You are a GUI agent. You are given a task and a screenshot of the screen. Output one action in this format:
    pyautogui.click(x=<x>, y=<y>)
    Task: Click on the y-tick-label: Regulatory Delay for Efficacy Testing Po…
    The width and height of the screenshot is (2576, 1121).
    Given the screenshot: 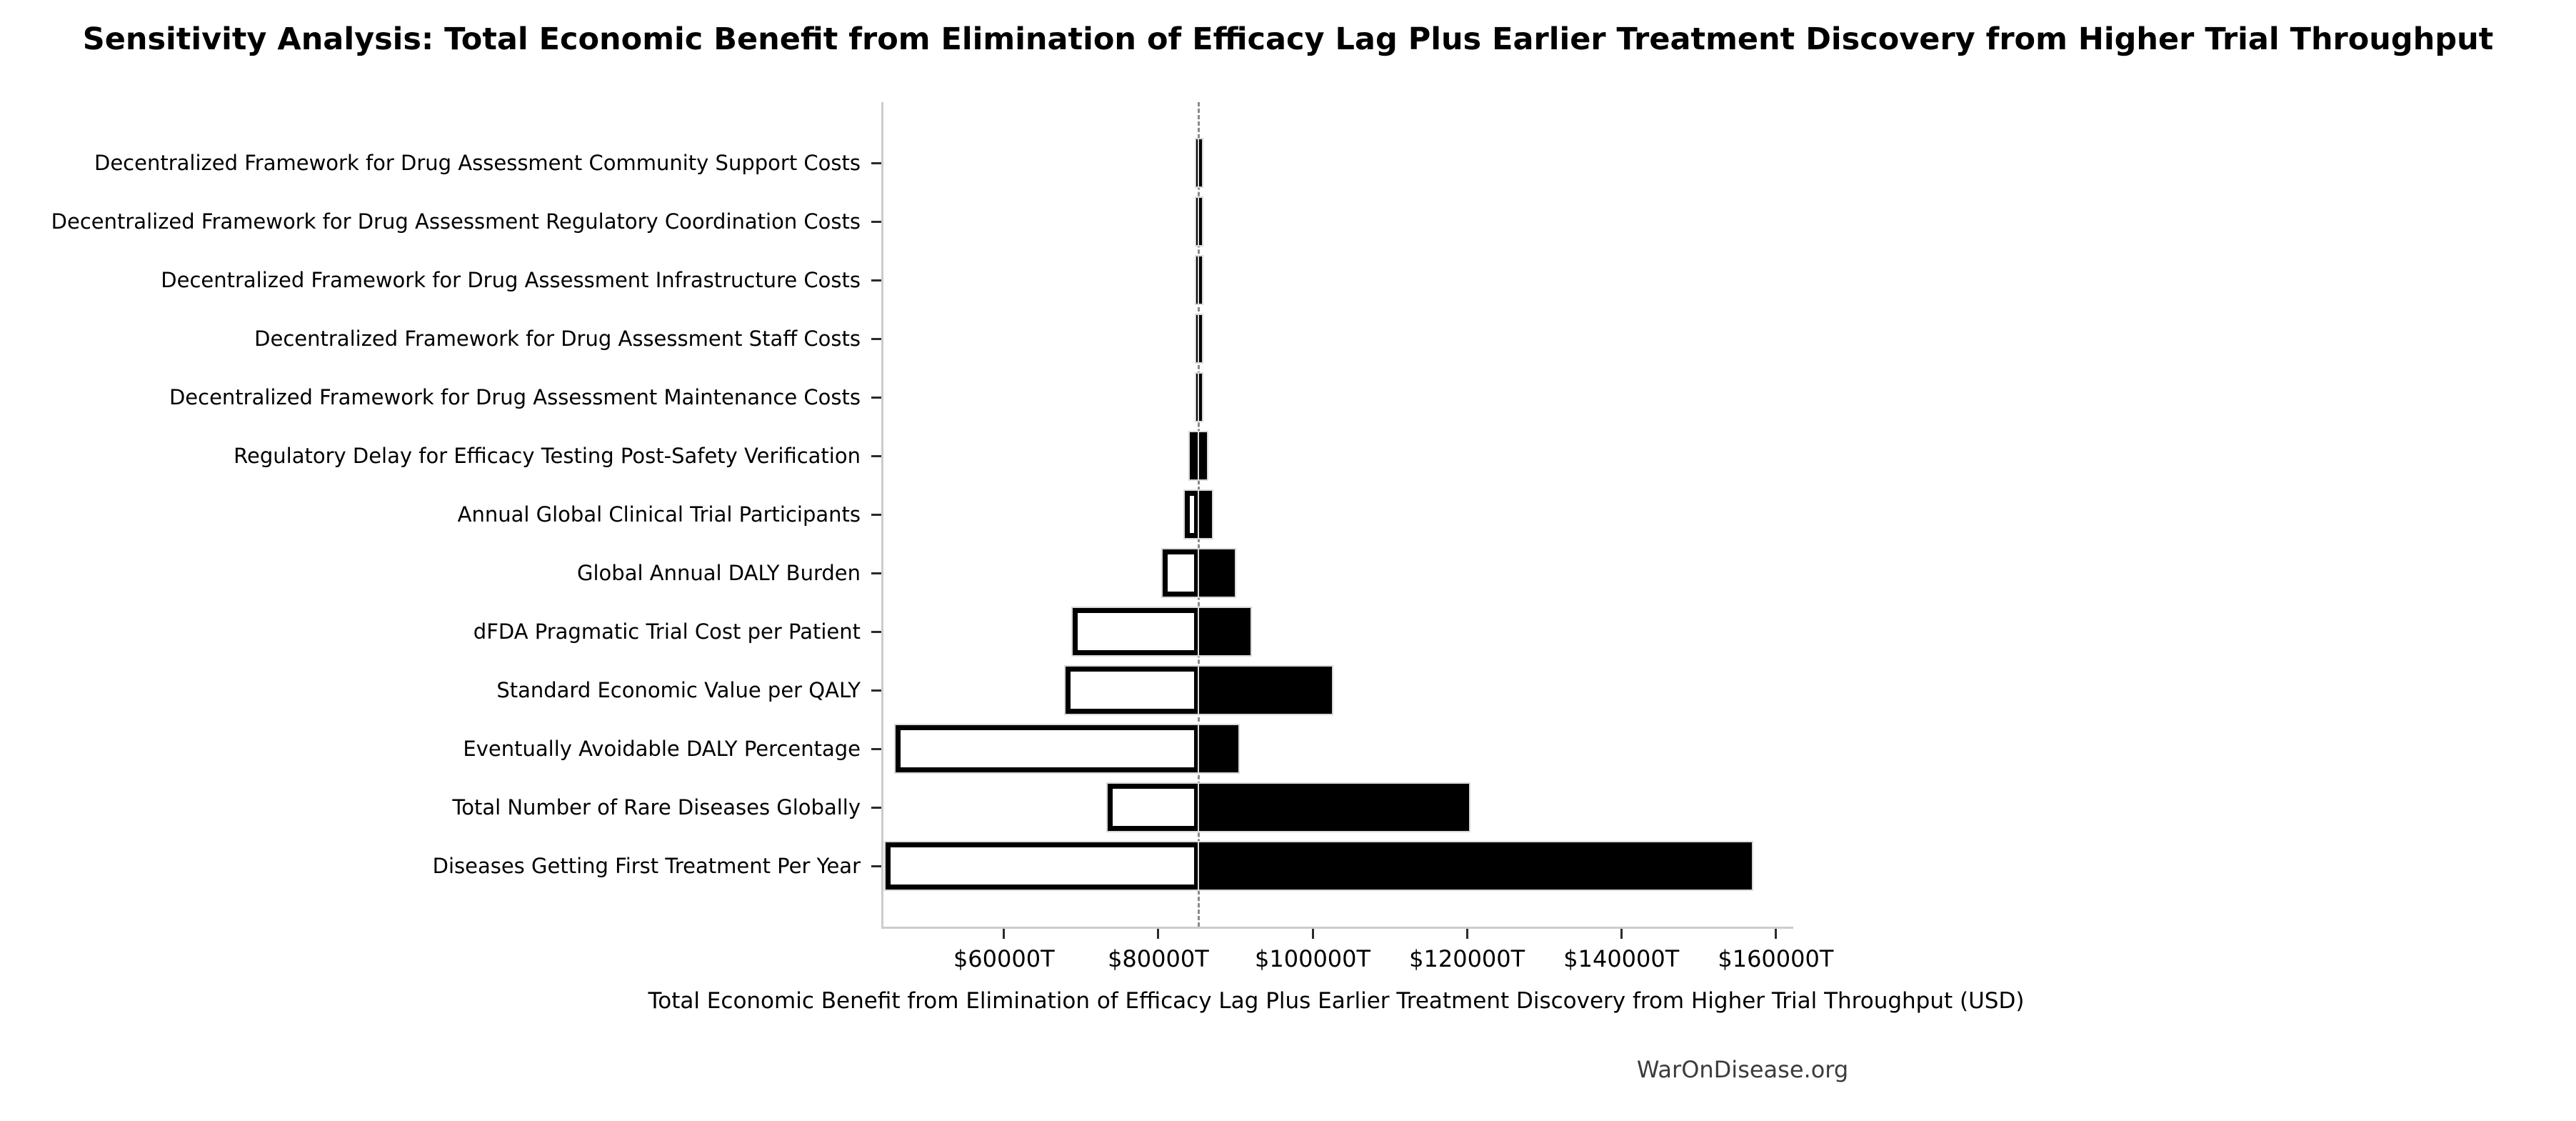 What is the action you would take?
    pyautogui.click(x=547, y=456)
    